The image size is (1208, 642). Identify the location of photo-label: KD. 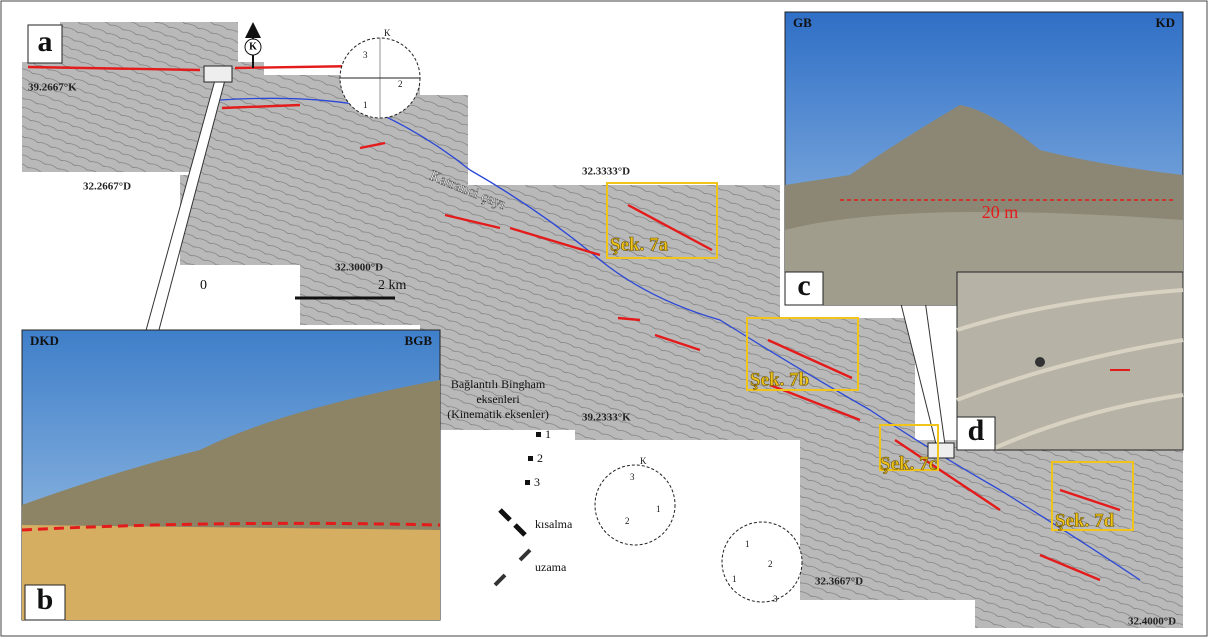
(1166, 22).